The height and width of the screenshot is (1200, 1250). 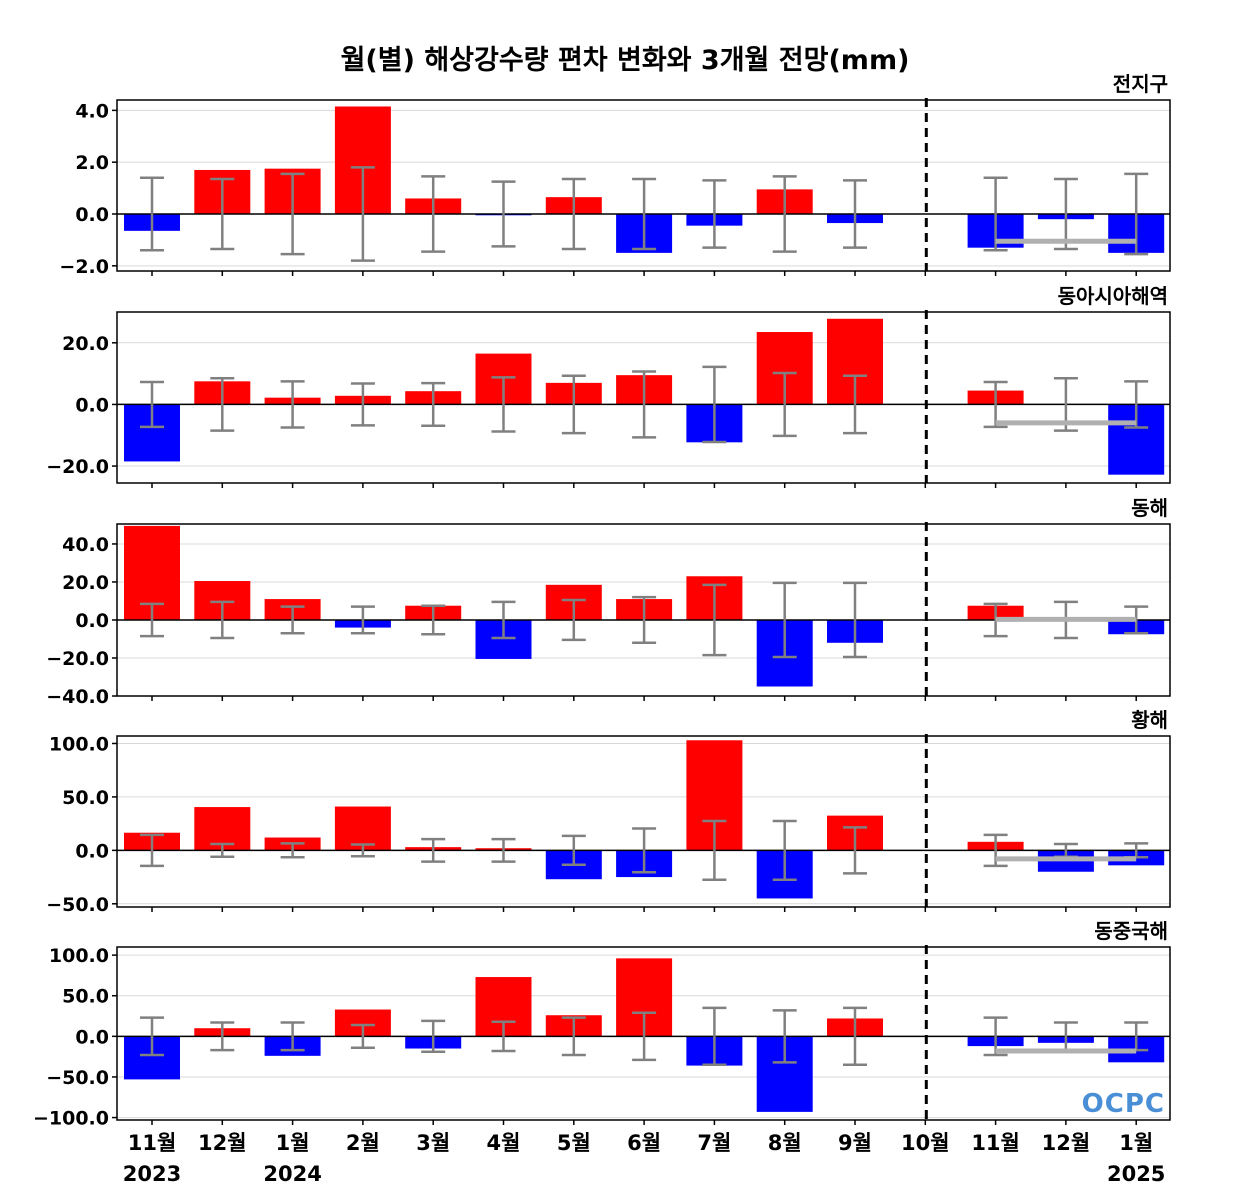 I want to click on x-tick-label-month: 4월, so click(x=504, y=1143).